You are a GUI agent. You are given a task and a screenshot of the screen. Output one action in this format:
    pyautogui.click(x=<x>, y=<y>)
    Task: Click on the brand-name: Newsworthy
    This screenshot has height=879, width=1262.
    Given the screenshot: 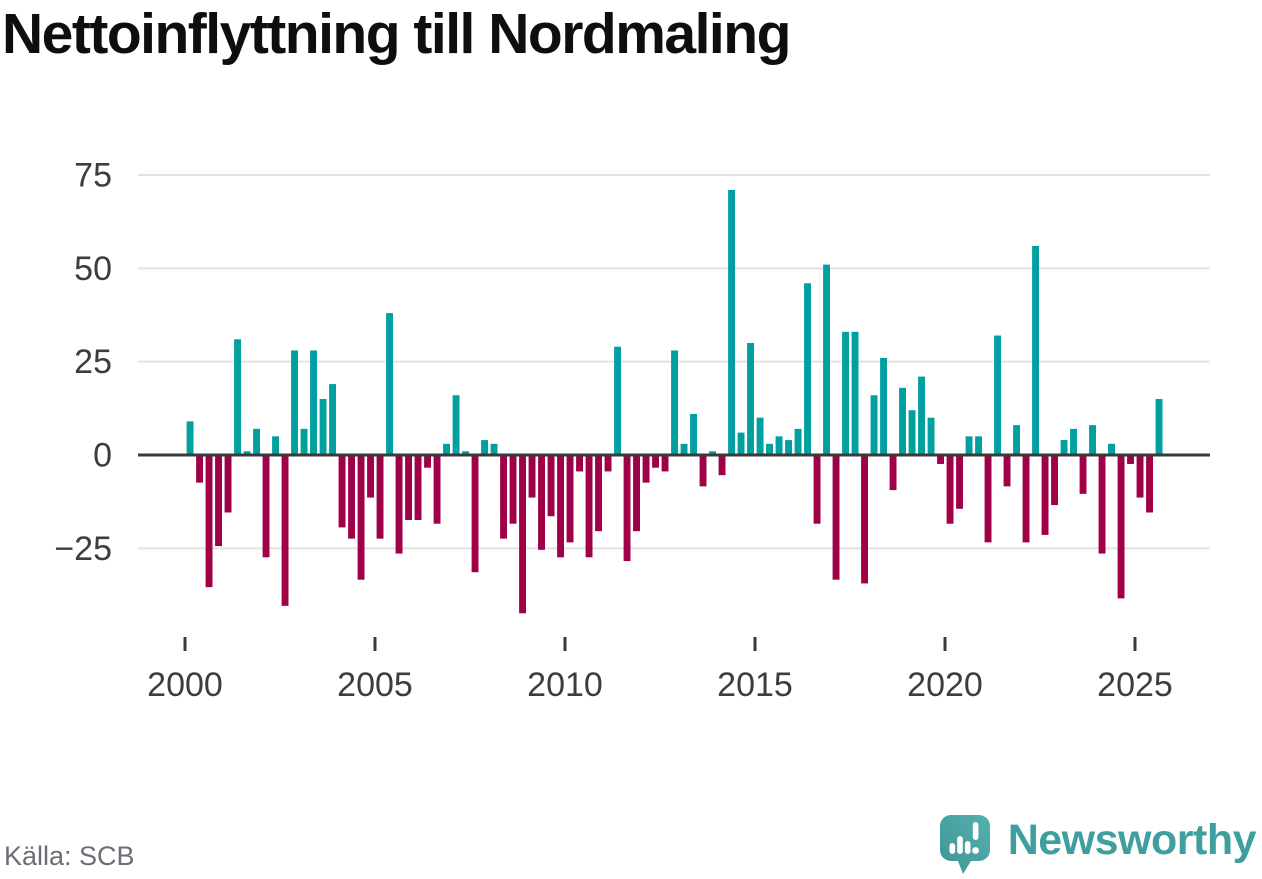 What is the action you would take?
    pyautogui.click(x=1132, y=840)
    